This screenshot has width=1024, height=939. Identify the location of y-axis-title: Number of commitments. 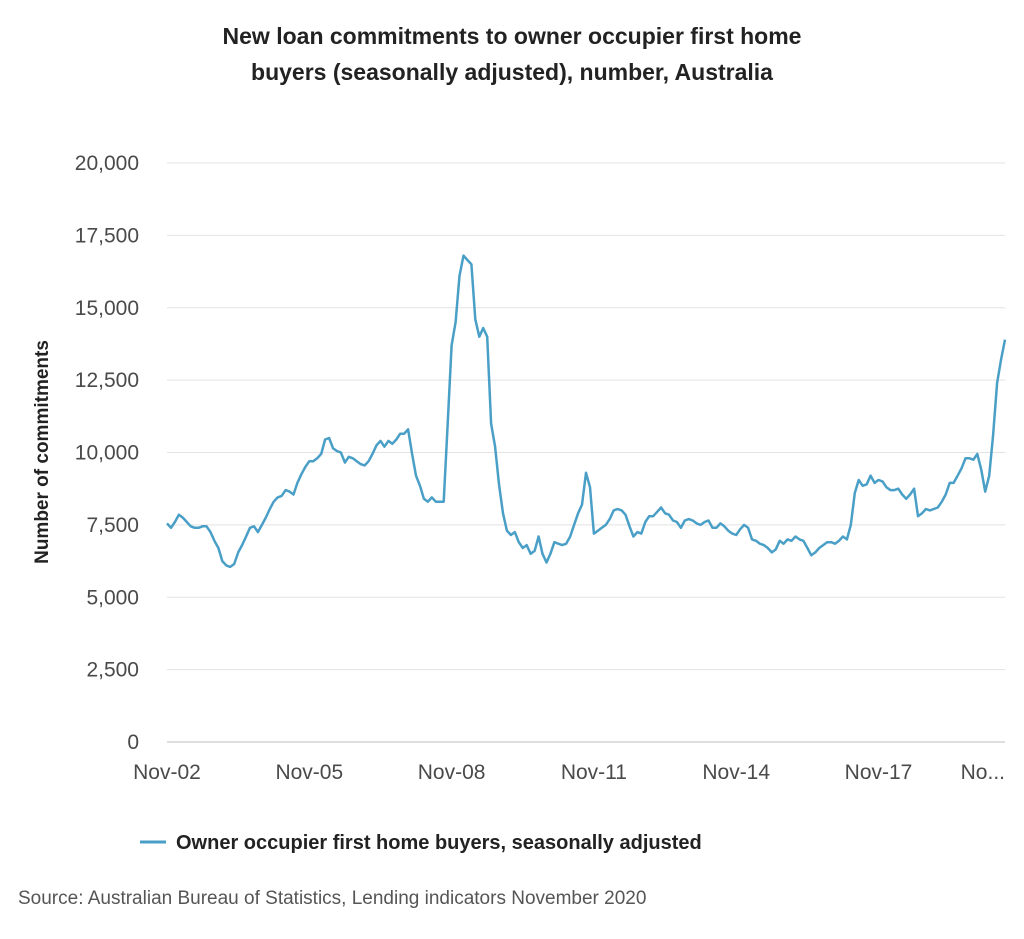
(42, 452).